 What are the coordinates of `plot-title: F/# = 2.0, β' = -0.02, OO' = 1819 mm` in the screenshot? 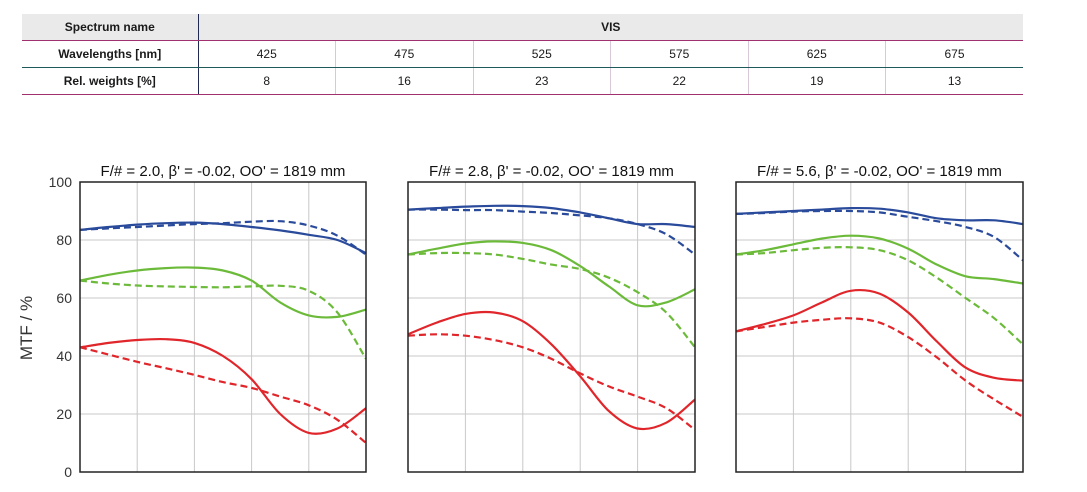 It's located at (223, 171).